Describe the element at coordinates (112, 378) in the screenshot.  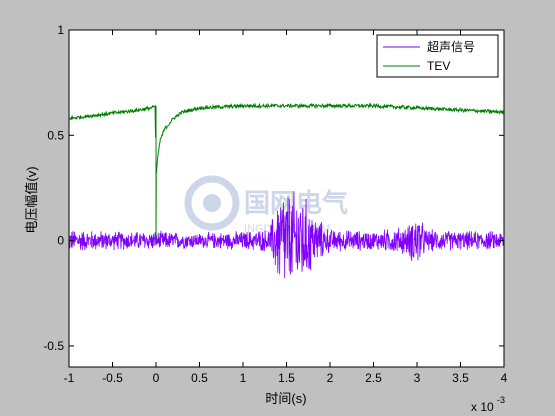
I see `x-tick-label: -0.5` at that location.